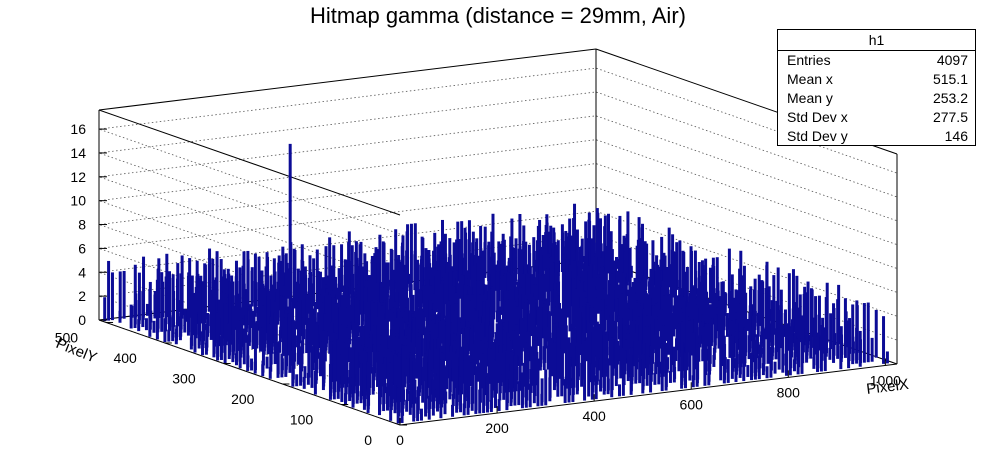  Describe the element at coordinates (78, 129) in the screenshot. I see `z-tick-label: 16` at that location.